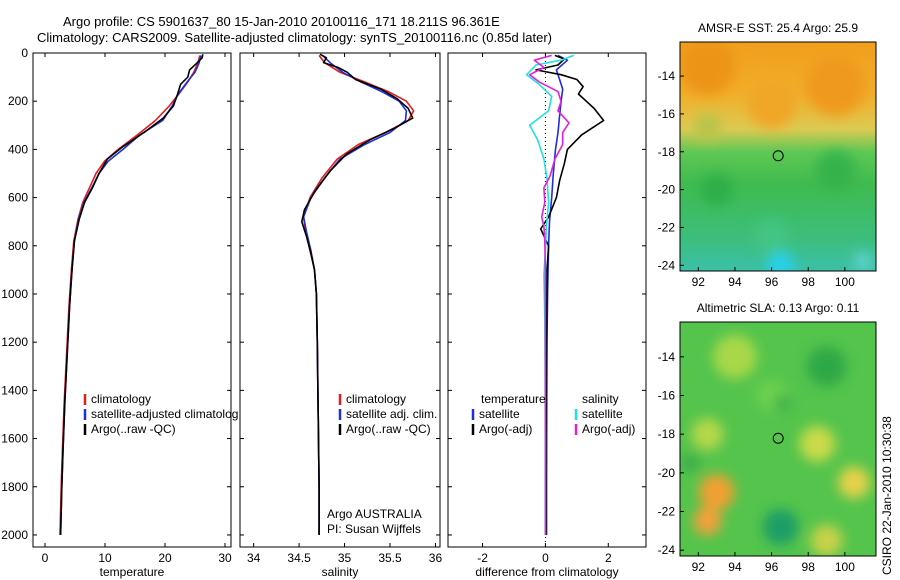 This screenshot has height=580, width=900. Describe the element at coordinates (14, 535) in the screenshot. I see `y-tick-label: 2000` at that location.